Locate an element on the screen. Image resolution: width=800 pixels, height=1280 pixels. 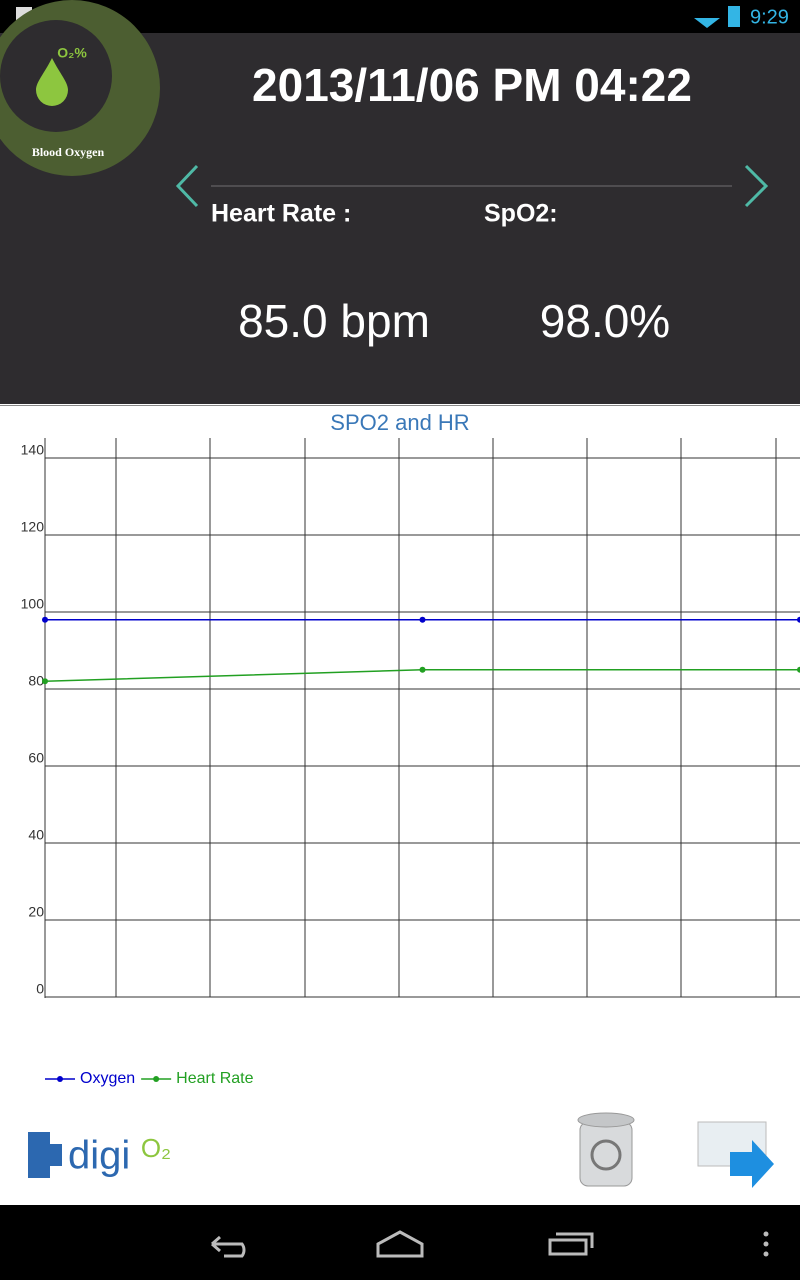
y-tick-label: 60 is located at coordinates (36, 758).